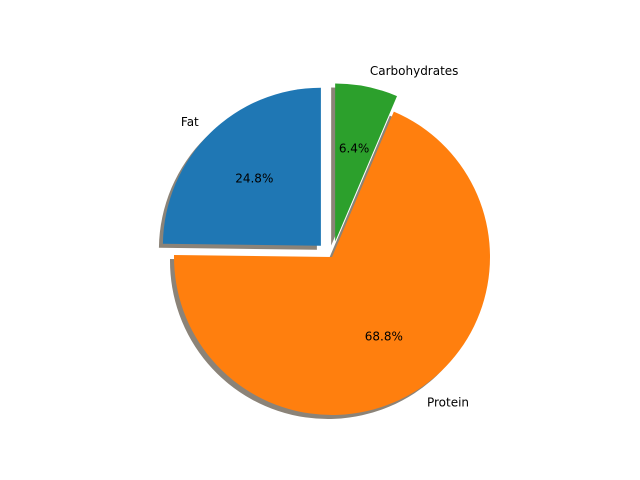  Describe the element at coordinates (384, 336) in the screenshot. I see `percent-label-protein: 68.8%` at that location.